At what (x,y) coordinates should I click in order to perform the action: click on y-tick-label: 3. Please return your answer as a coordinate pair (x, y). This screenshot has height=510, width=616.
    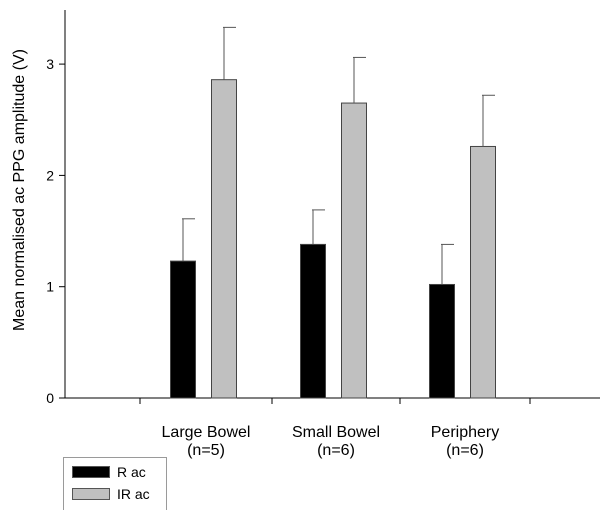
    Looking at the image, I should click on (50, 64).